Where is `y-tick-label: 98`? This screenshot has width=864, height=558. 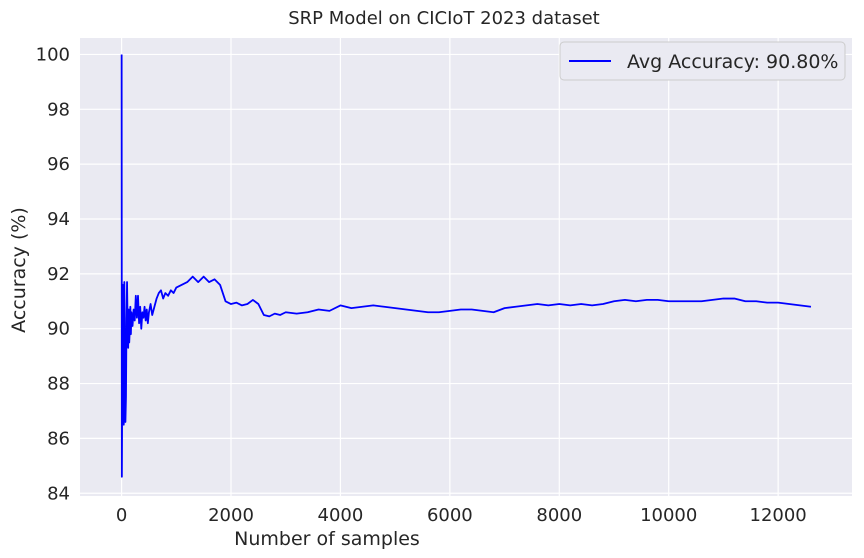
y-tick-label: 98 is located at coordinates (58, 109).